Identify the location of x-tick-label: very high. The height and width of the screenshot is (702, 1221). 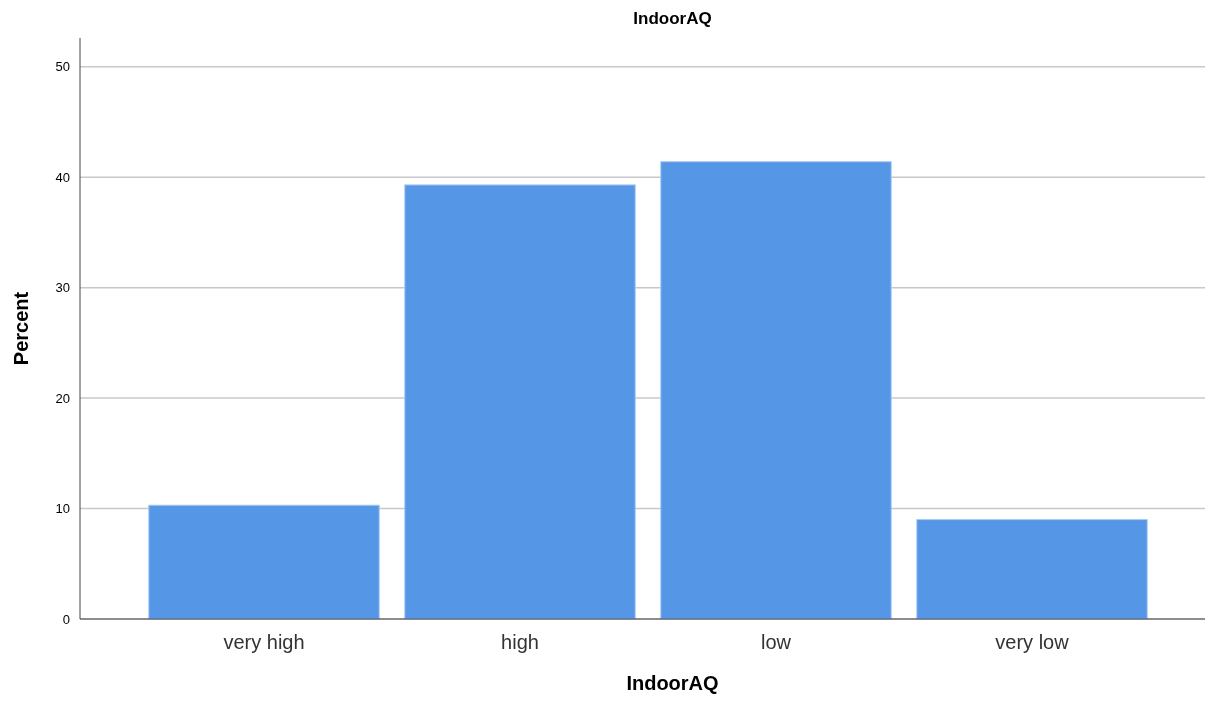
(264, 642).